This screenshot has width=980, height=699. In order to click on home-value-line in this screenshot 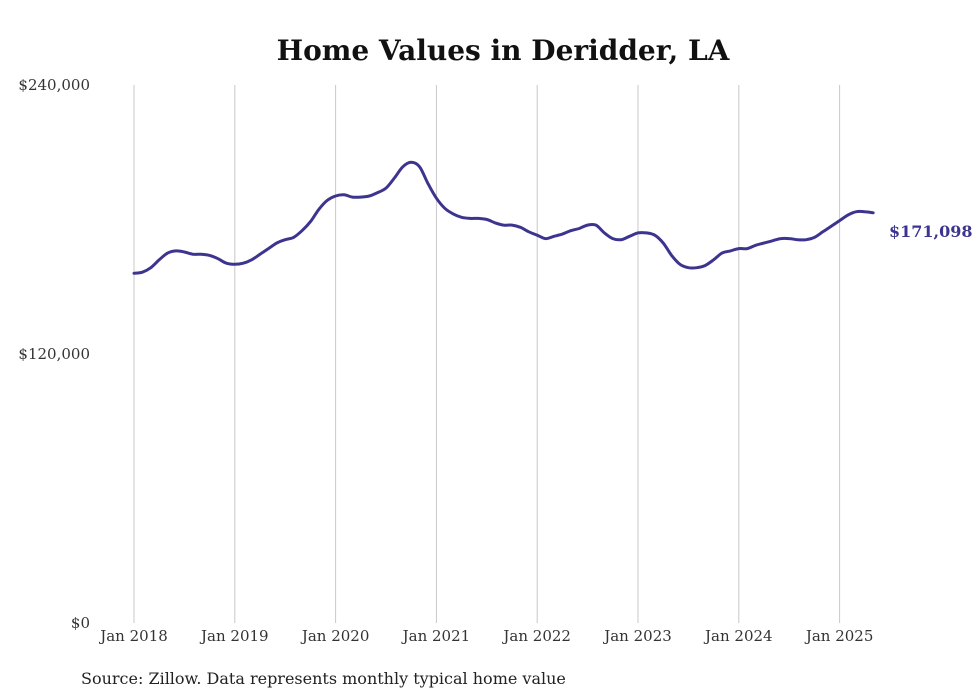, I will do `click(503, 217)`.